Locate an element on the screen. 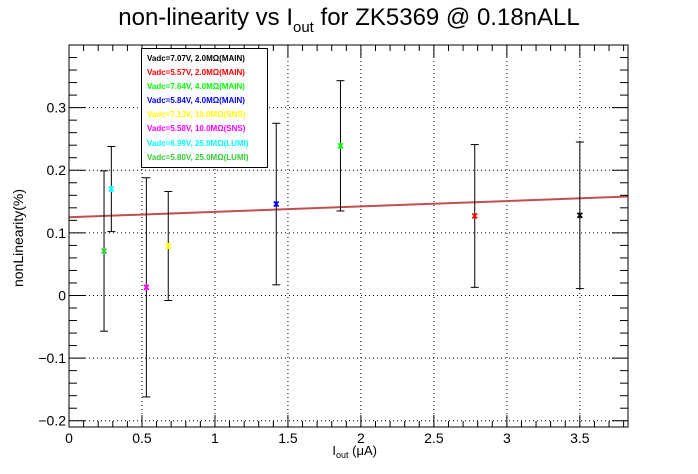 The image size is (698, 474). x-tick-label: 3.5 is located at coordinates (580, 438).